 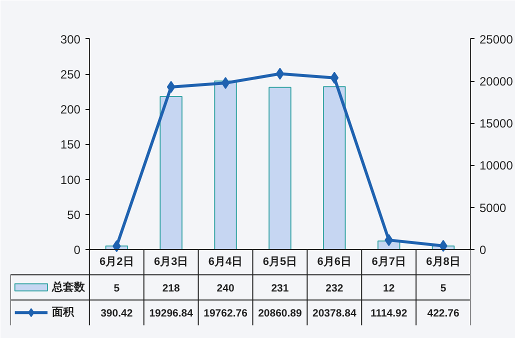 What do you see at coordinates (70, 75) in the screenshot?
I see `y-tick-label: 250` at bounding box center [70, 75].